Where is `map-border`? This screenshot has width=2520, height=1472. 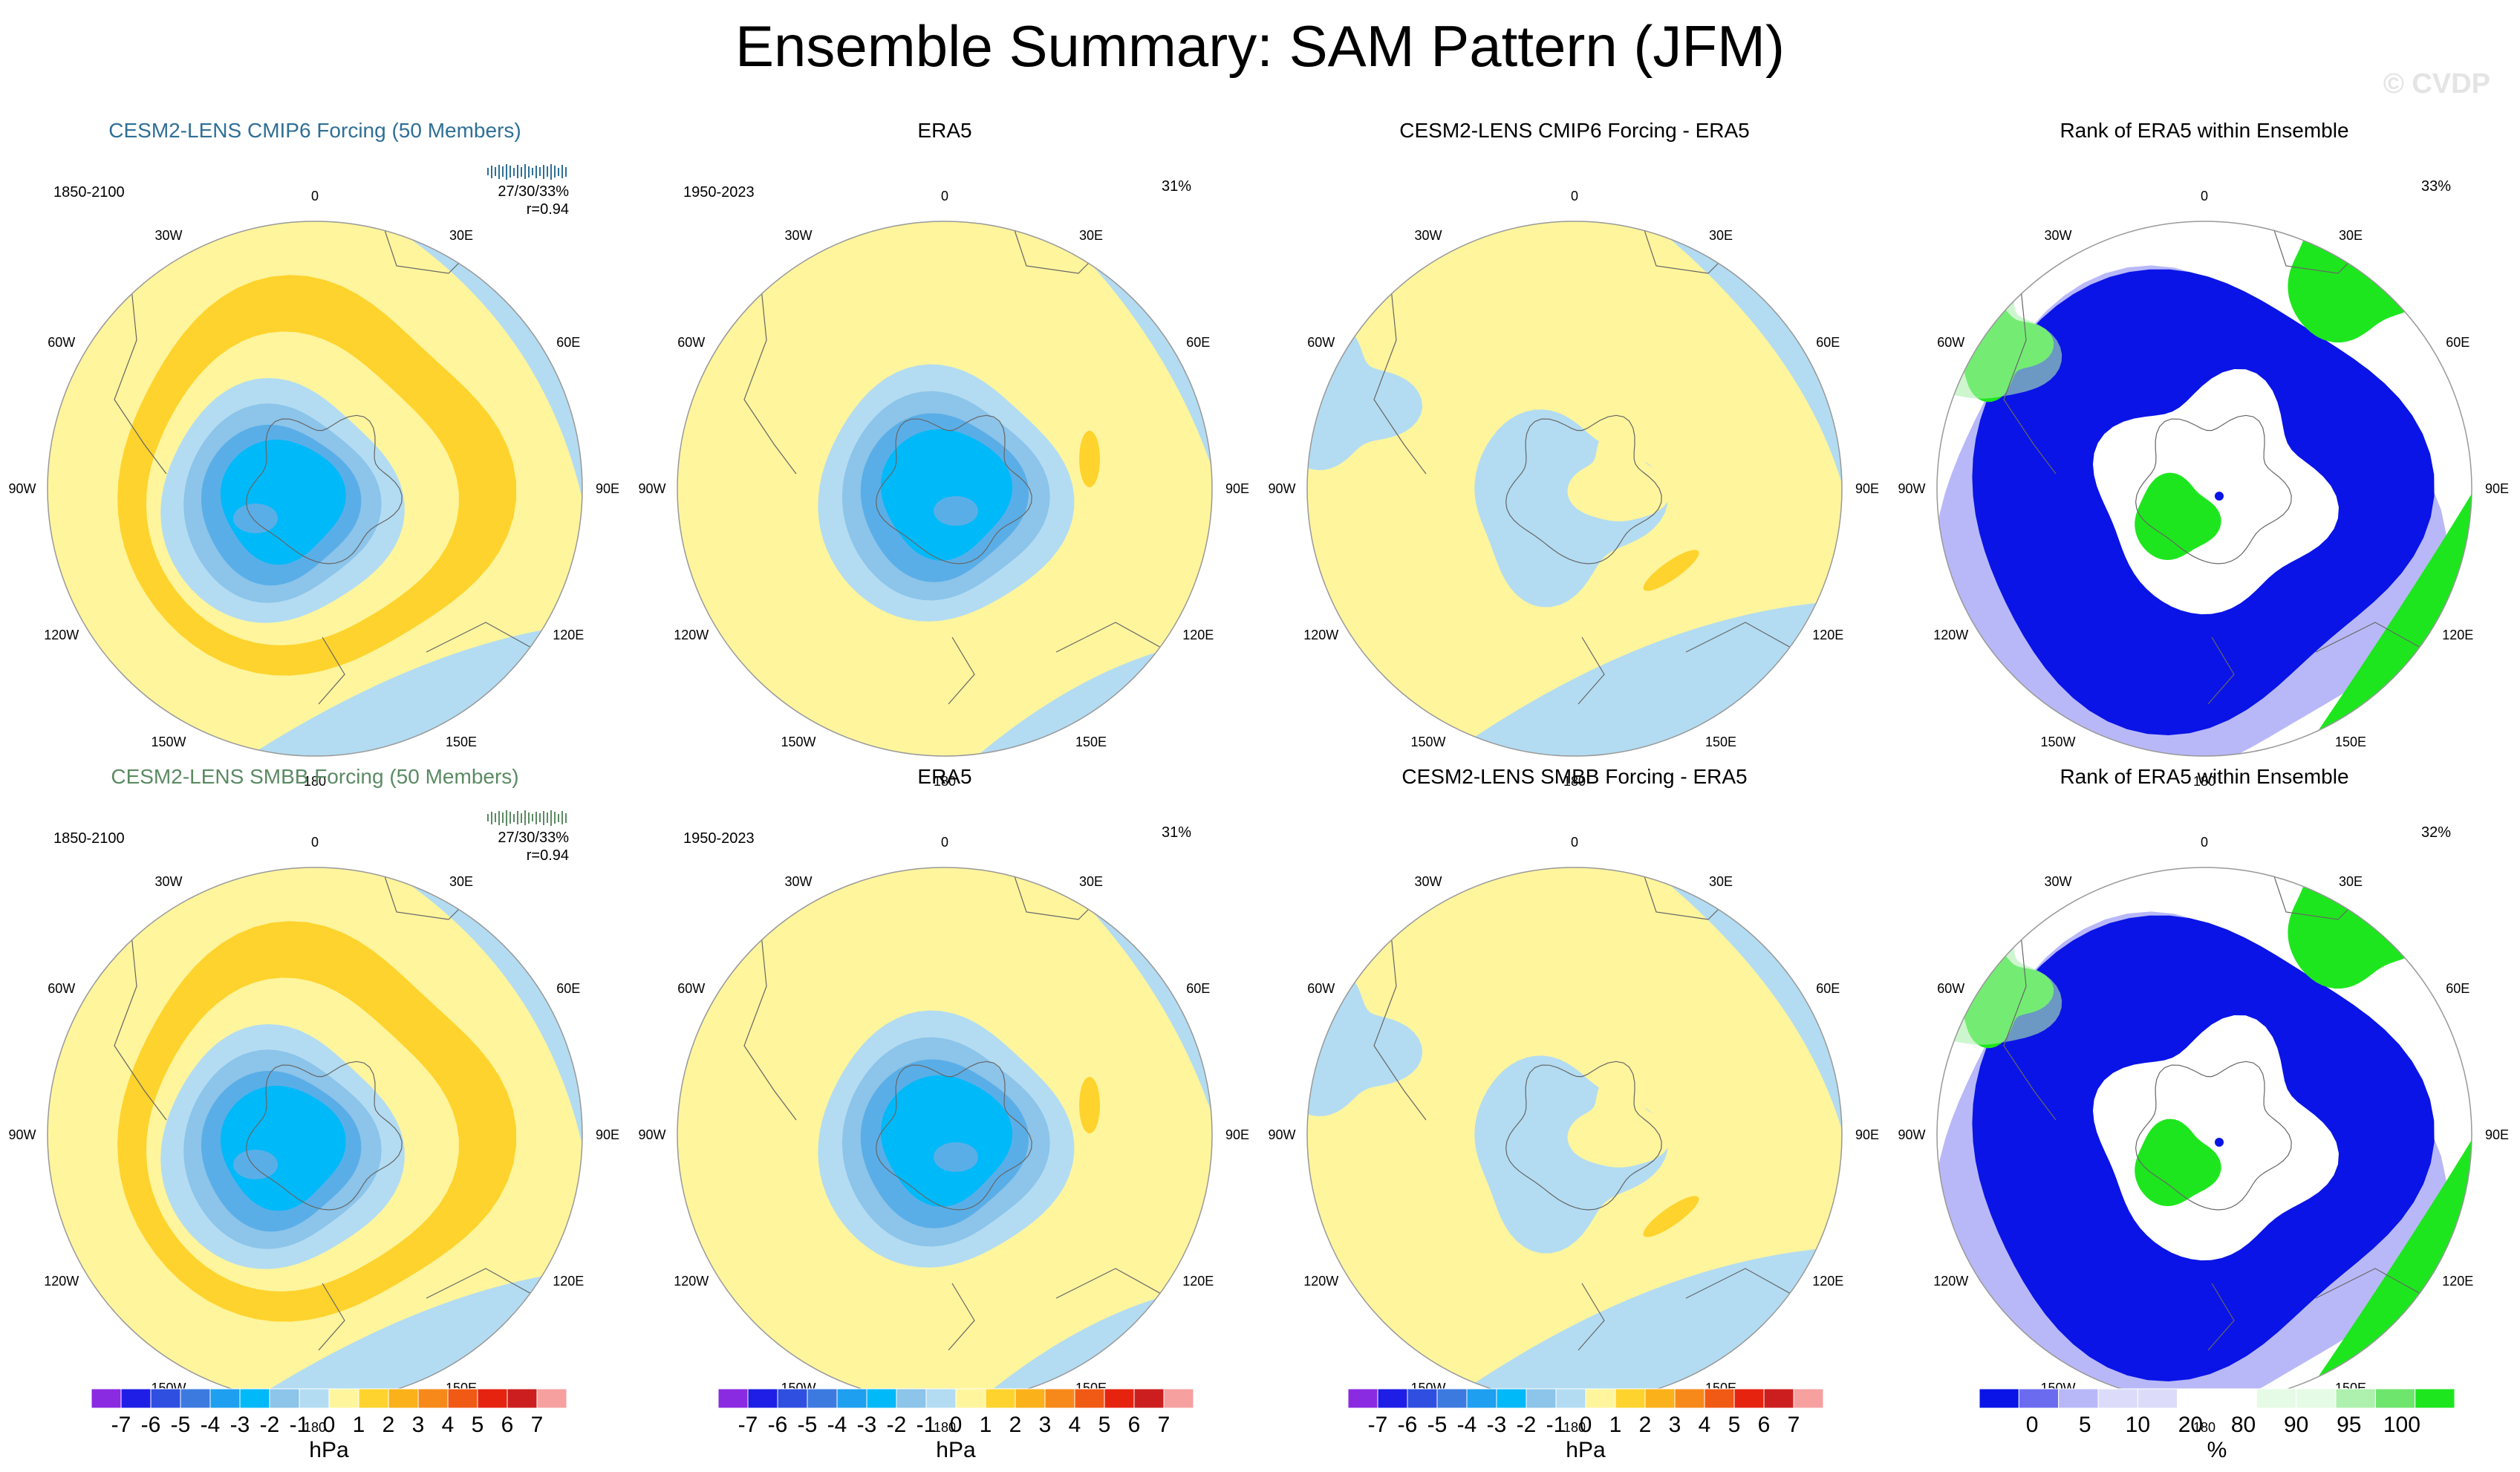 map-border is located at coordinates (2204, 489).